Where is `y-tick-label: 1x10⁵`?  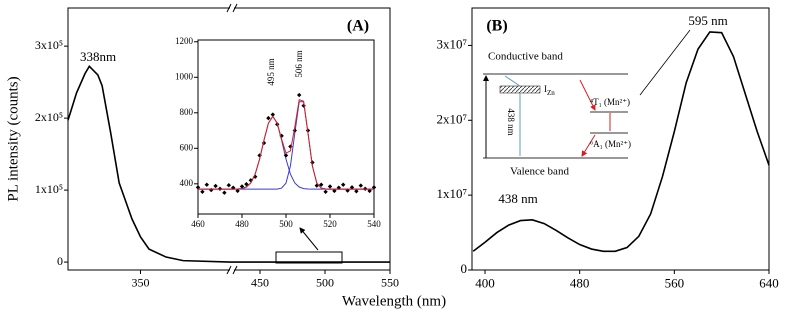
y-tick-label: 1x10⁵ is located at coordinates (49, 189).